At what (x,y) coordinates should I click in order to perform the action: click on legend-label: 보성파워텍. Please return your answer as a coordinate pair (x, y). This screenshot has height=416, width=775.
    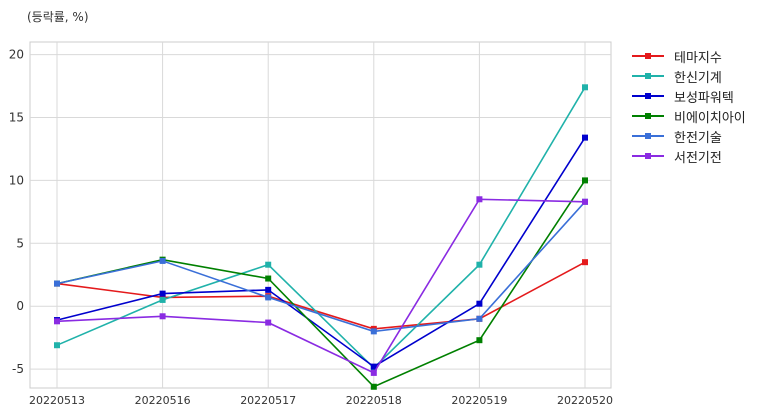
    Looking at the image, I should click on (704, 98).